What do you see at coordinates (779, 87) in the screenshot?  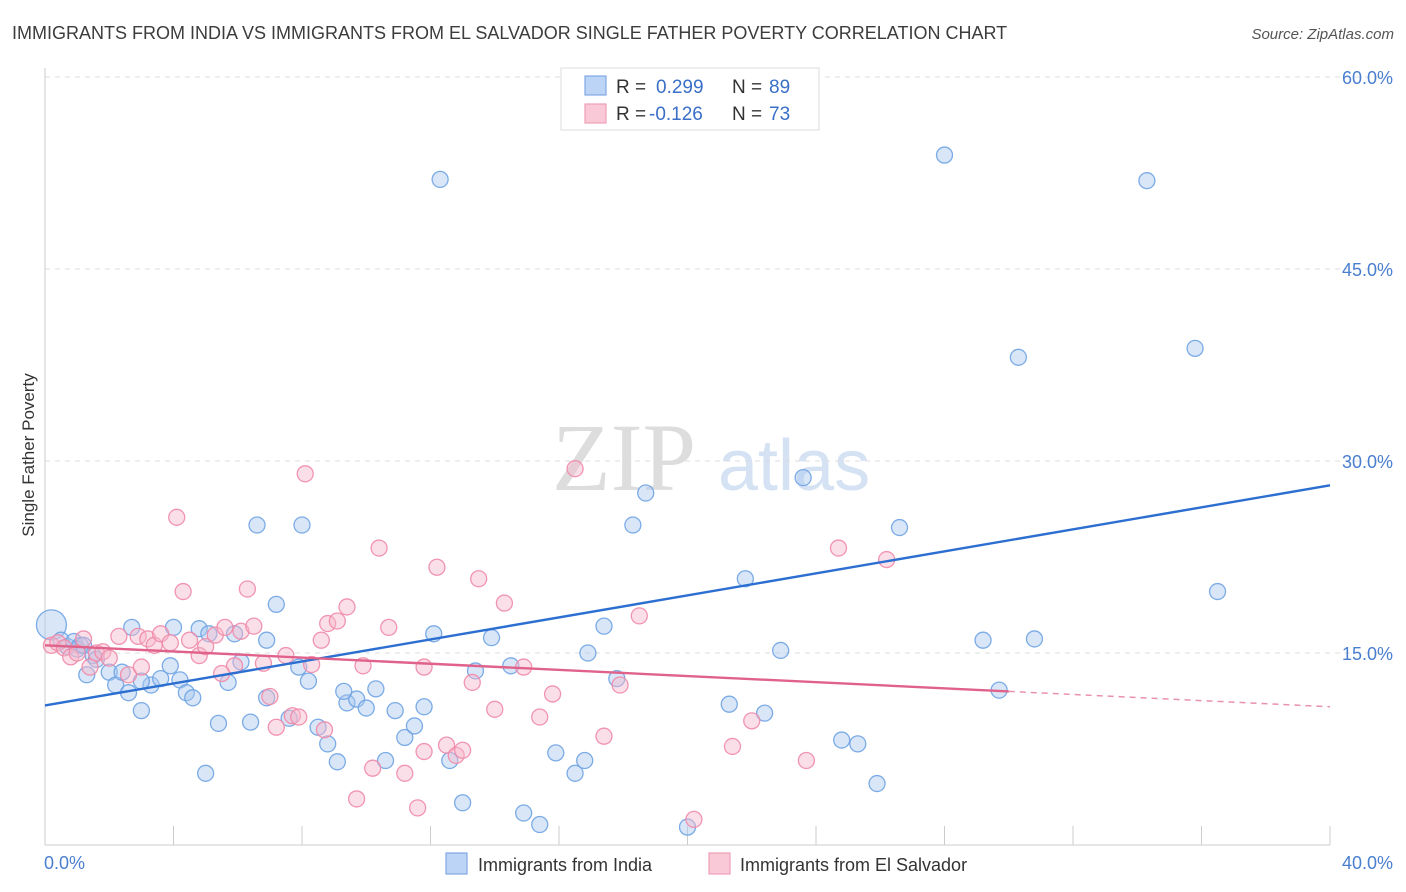 I see `legend-n-value-india: 89` at bounding box center [779, 87].